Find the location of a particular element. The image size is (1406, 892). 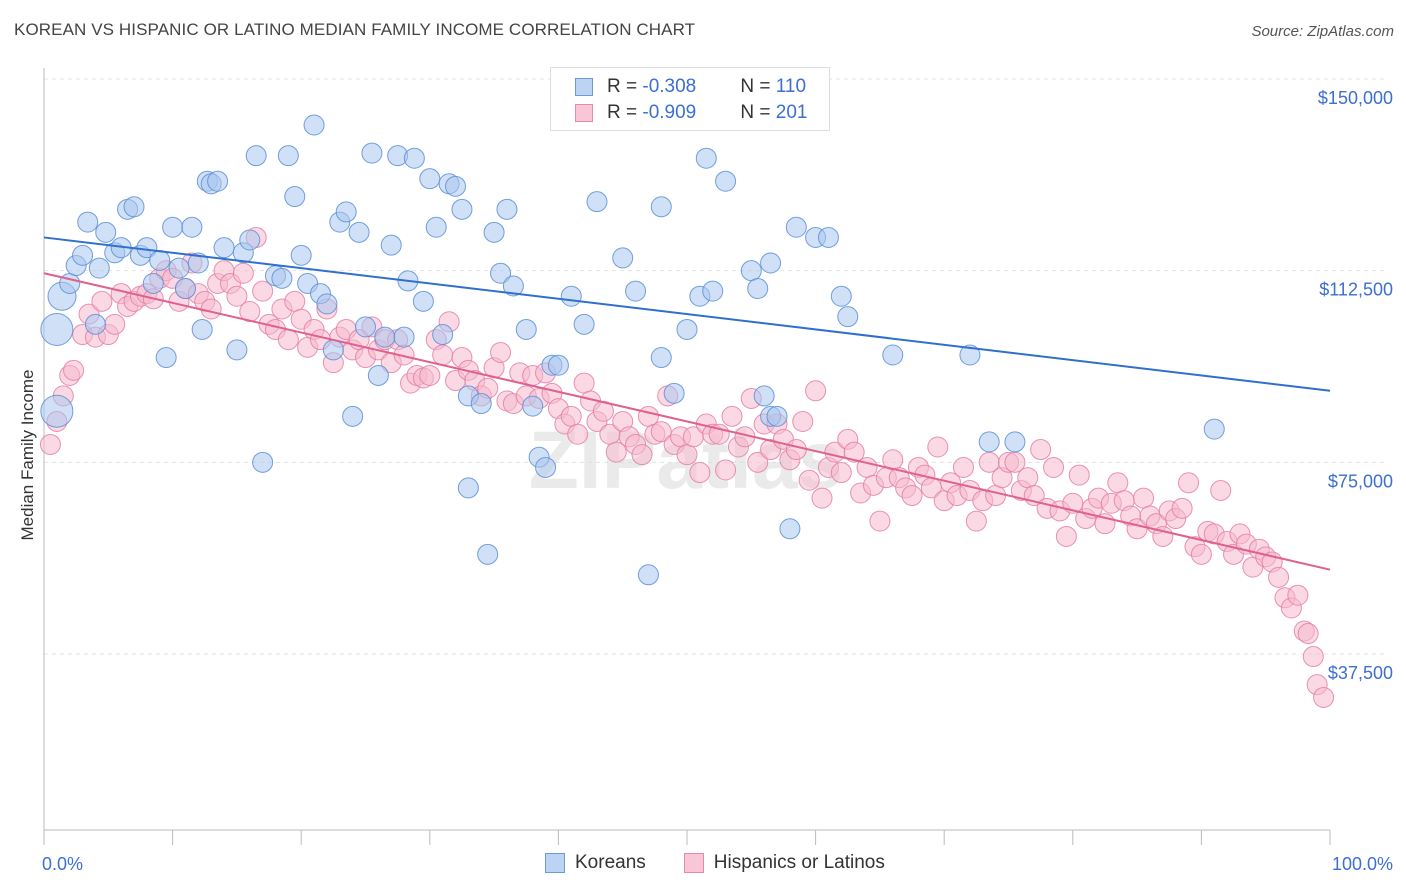

series-swatch-koreans is located at coordinates (555, 863).